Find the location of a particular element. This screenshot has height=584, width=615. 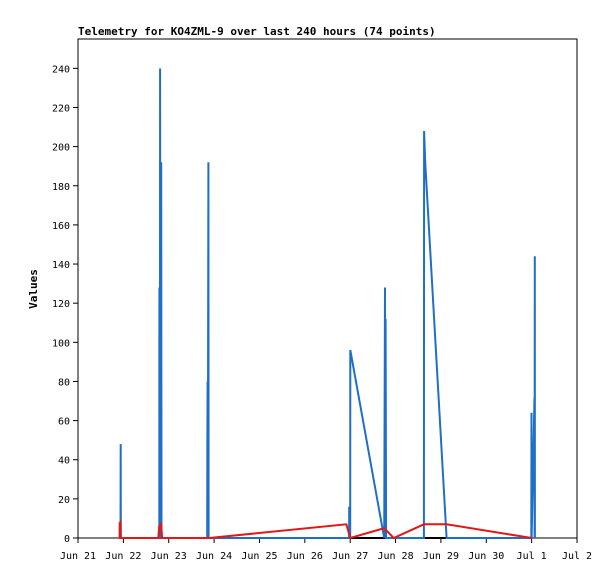

x-tick-label: Jun 27 is located at coordinates (350, 556).